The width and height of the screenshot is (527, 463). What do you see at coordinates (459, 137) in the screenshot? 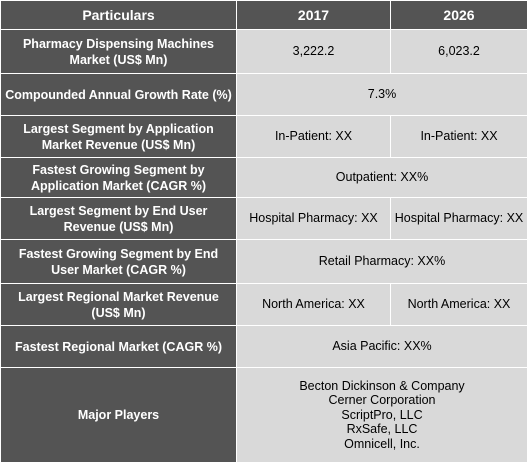
I see `value-2026: In-Patient: XX` at bounding box center [459, 137].